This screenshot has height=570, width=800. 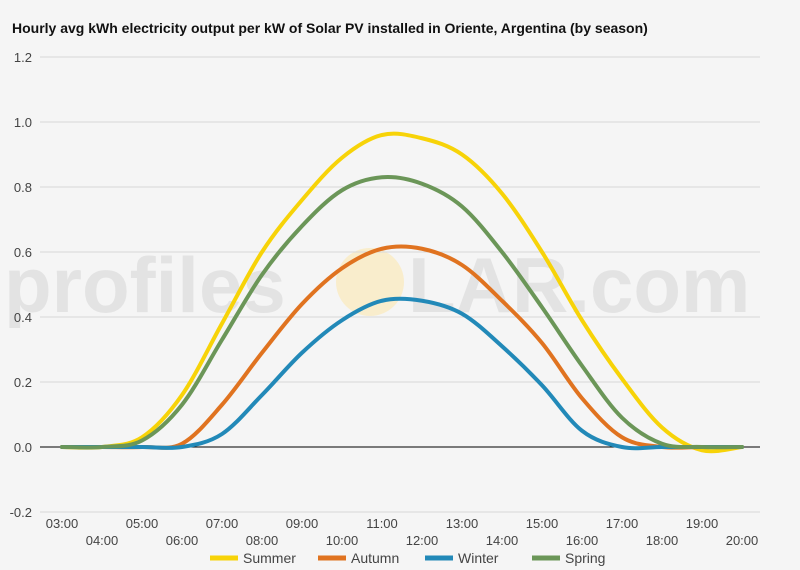 What do you see at coordinates (377, 285) in the screenshot?
I see `watermark-logo: profiles LAR.com` at bounding box center [377, 285].